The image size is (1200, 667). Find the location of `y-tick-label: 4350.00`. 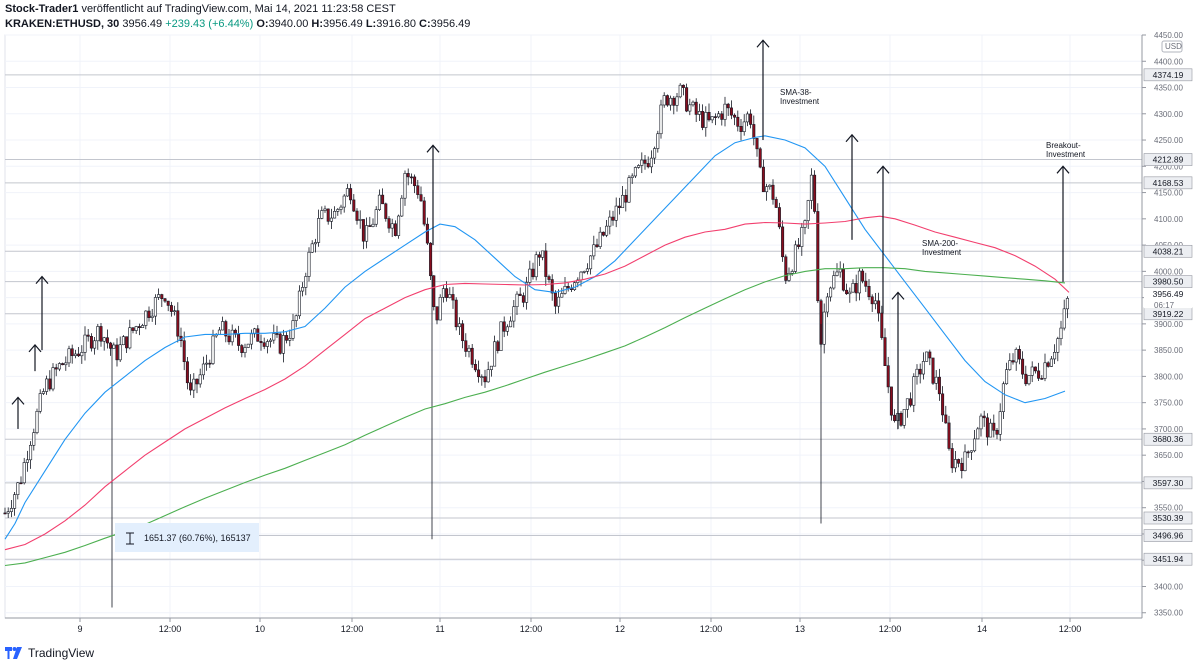

y-tick-label: 4350.00 is located at coordinates (1168, 88).